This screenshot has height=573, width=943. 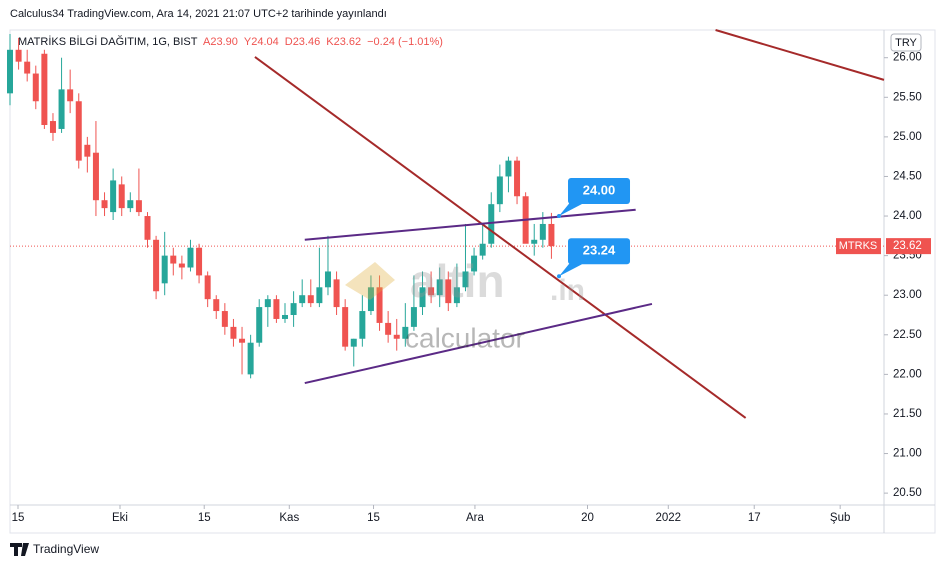 What do you see at coordinates (907, 493) in the screenshot?
I see `y-tick-label: 20.50` at bounding box center [907, 493].